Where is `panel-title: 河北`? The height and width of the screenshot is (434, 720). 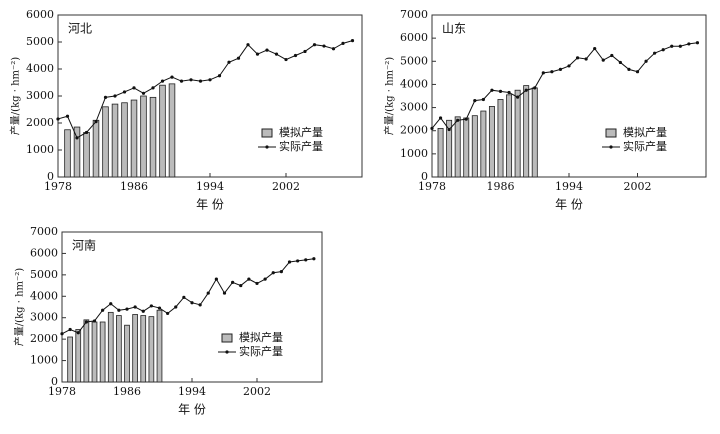
panel-title: 河北 is located at coordinates (80, 29).